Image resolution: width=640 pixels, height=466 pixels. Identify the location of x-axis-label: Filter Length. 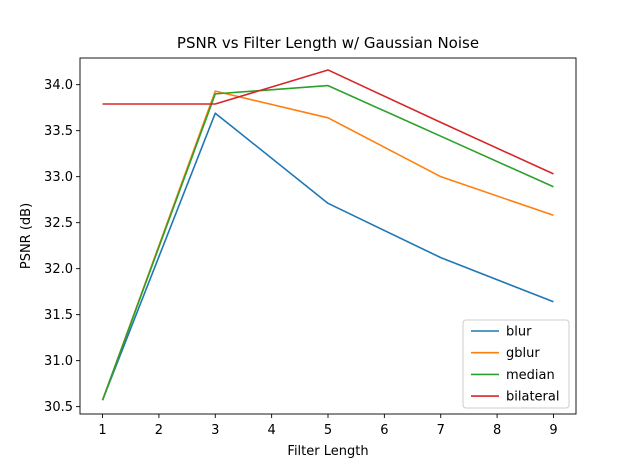
(327, 451).